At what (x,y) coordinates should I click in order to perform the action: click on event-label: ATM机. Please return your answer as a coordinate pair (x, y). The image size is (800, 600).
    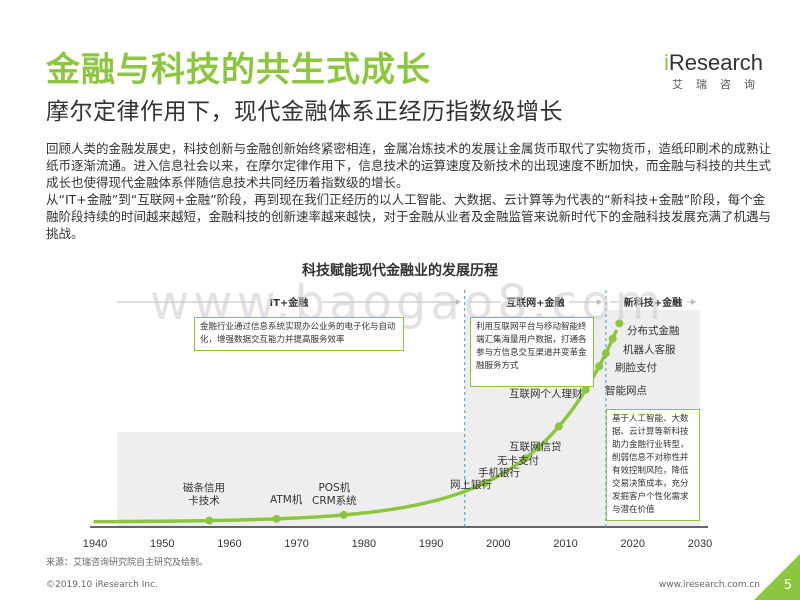
    Looking at the image, I should click on (286, 500).